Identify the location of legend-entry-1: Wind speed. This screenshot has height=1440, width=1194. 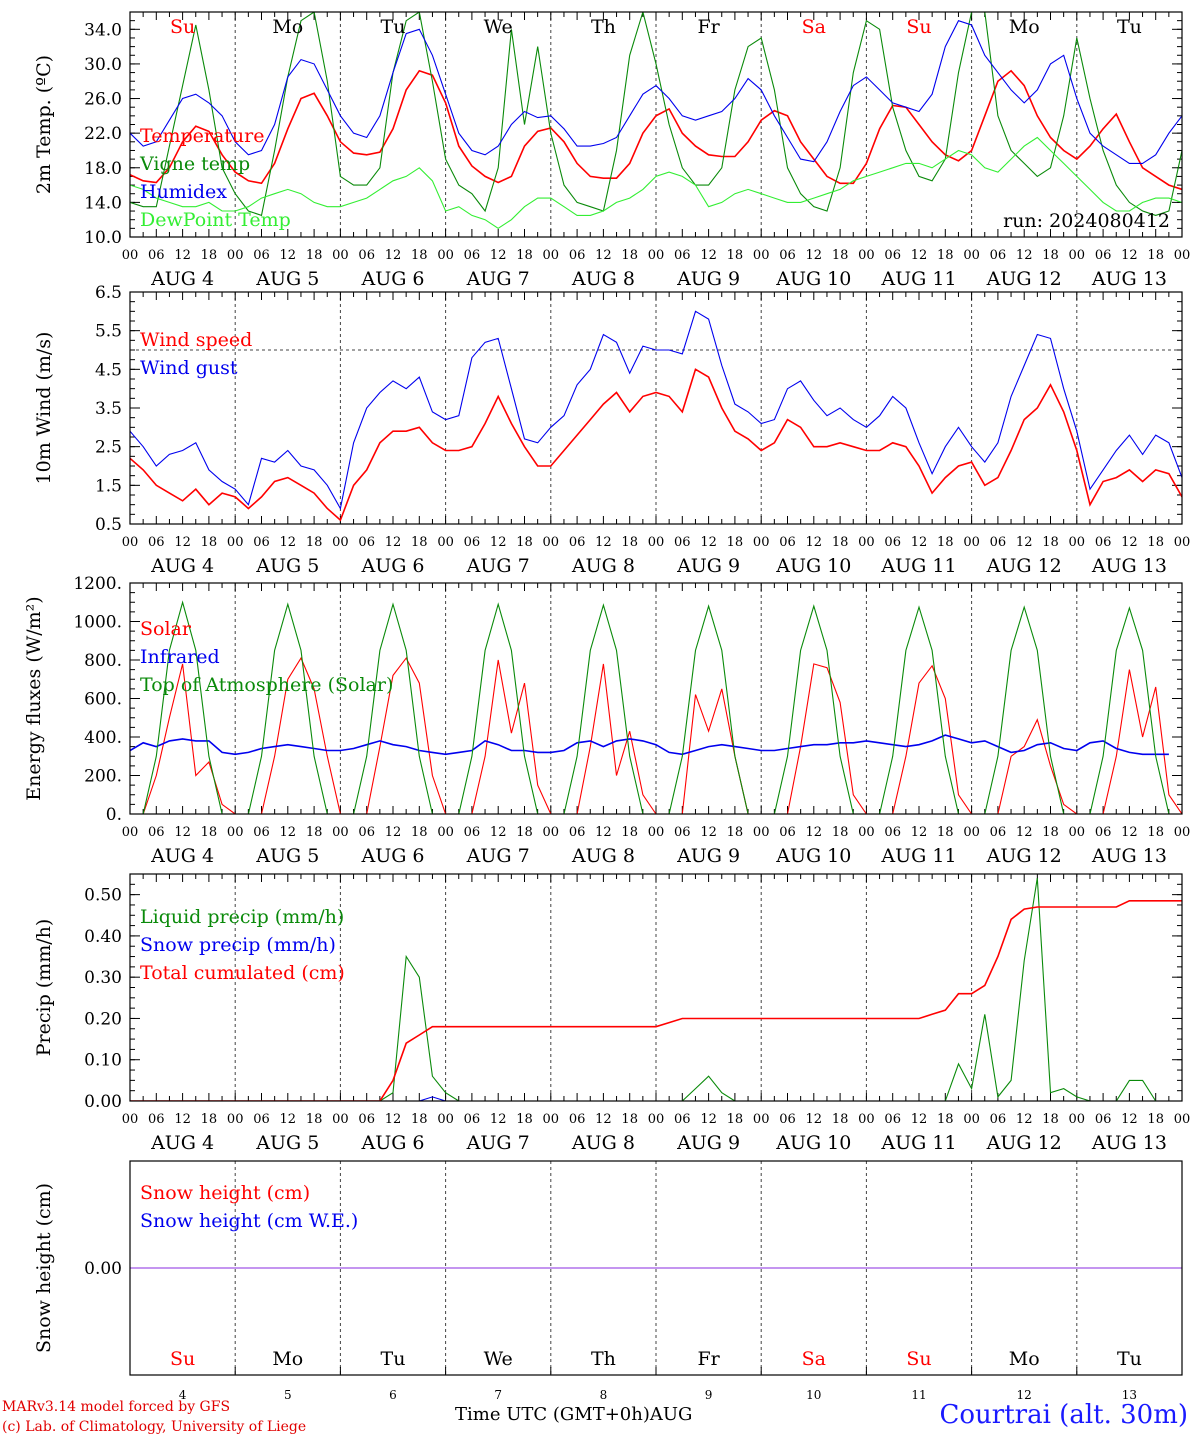
(196, 340).